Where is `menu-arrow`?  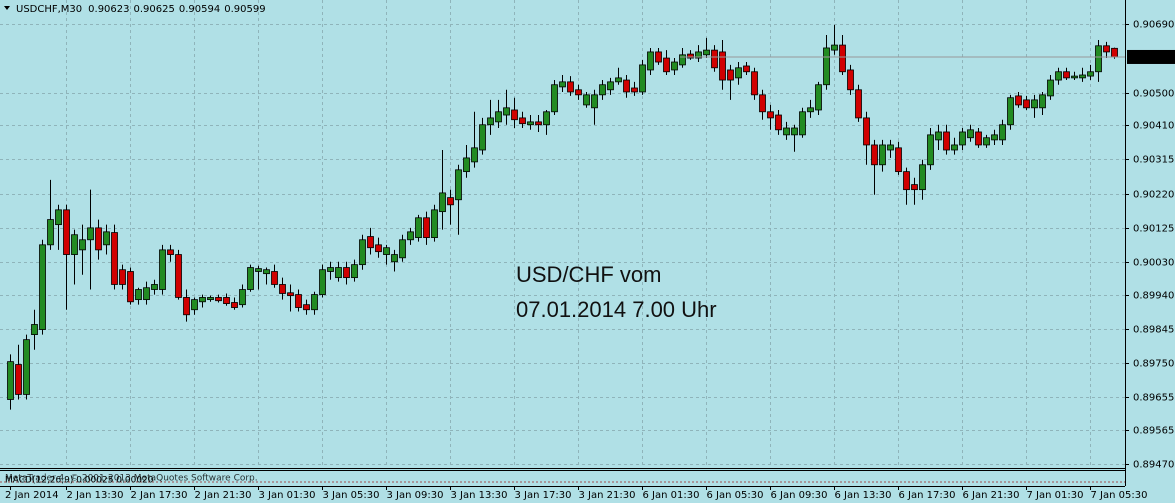 menu-arrow is located at coordinates (7, 8).